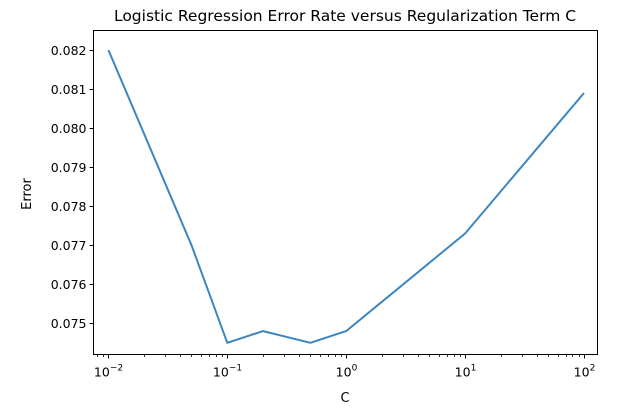 This screenshot has width=623, height=420. I want to click on y-tick-label-7: 0.082, so click(69, 50).